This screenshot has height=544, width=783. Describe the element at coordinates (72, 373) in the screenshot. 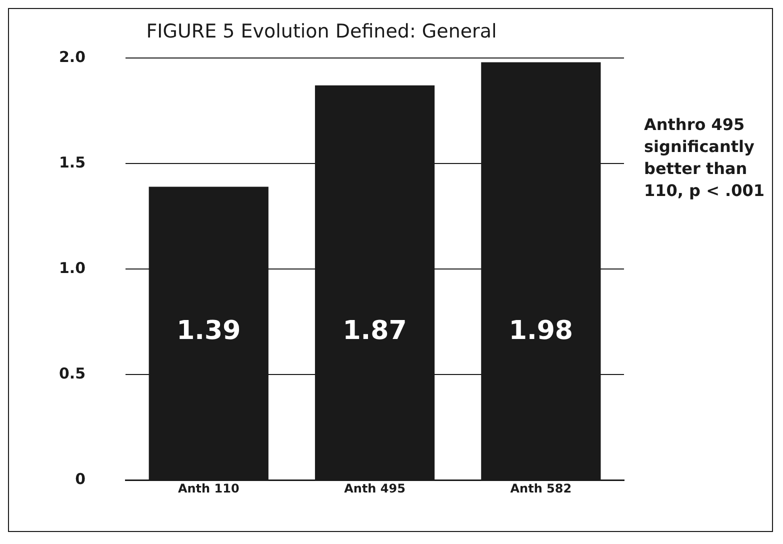

I see `y-tick-label: 0.5` at that location.